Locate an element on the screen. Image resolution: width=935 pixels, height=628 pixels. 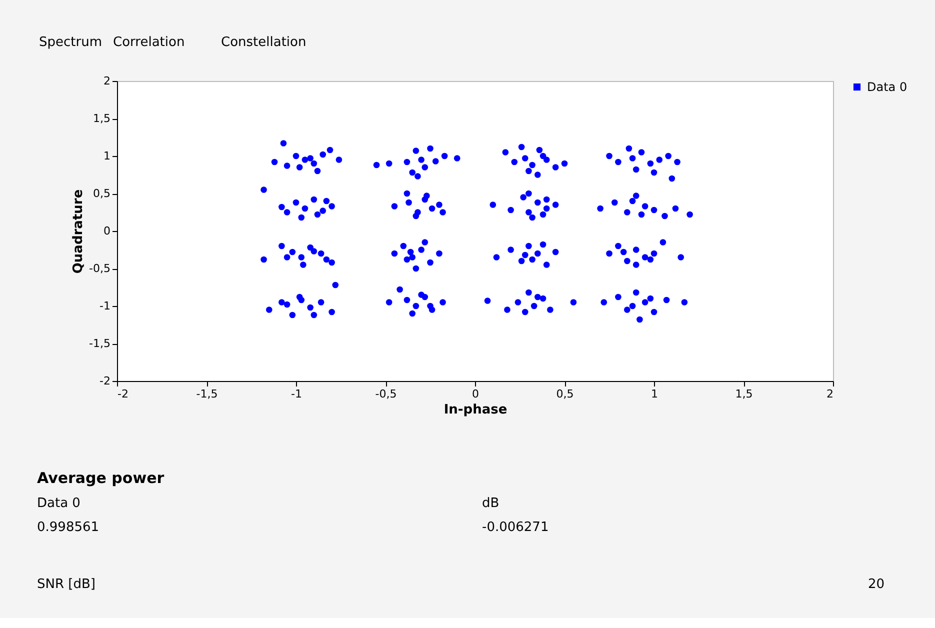
text: Spectrum is located at coordinates (70, 42).